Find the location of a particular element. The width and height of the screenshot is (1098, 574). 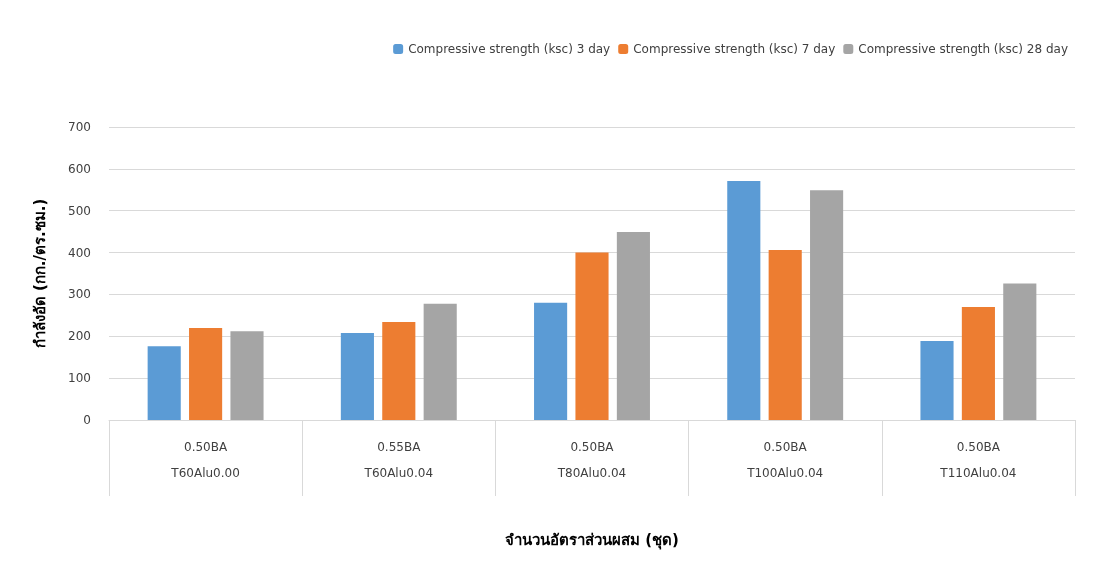

y-tick-label: 500 is located at coordinates (79, 210).